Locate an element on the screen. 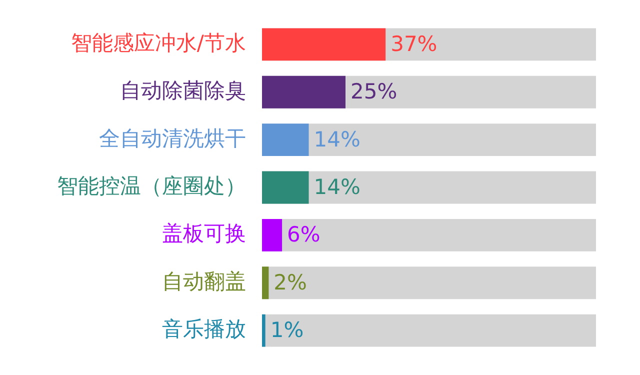 The image size is (640, 375). data-label: 2% is located at coordinates (291, 282).